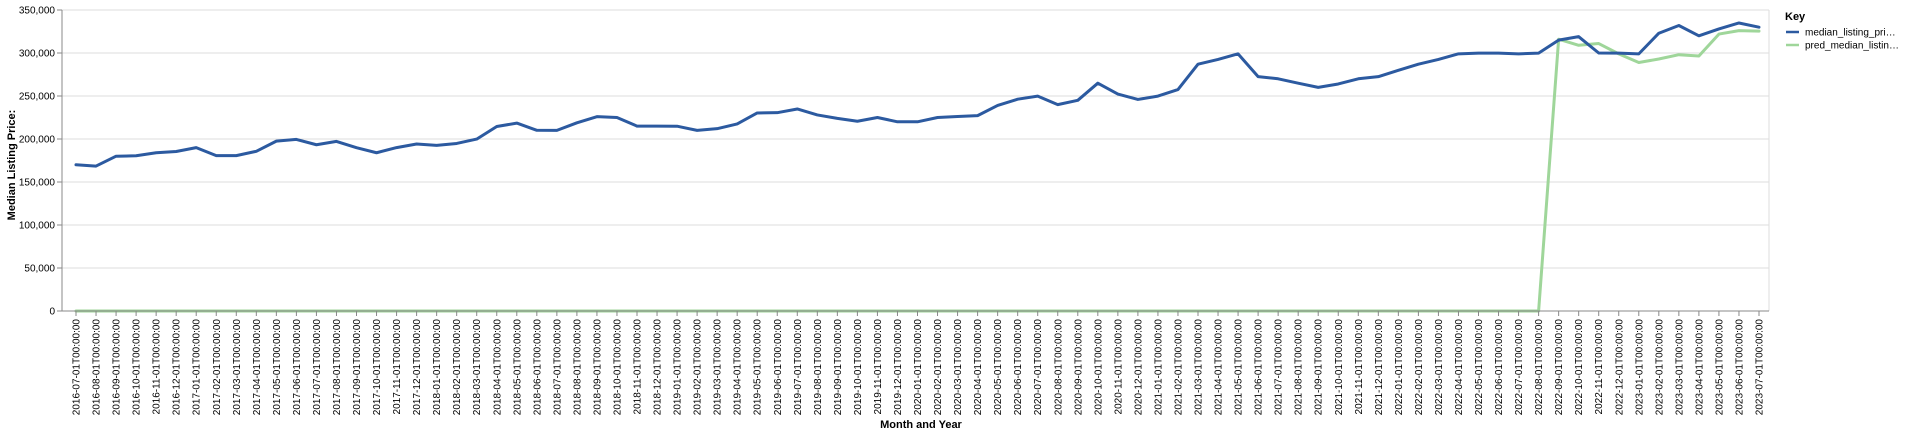 This screenshot has width=1920, height=434. What do you see at coordinates (818, 367) in the screenshot?
I see `x-tick-label: 2019-08-01T00:00:00` at bounding box center [818, 367].